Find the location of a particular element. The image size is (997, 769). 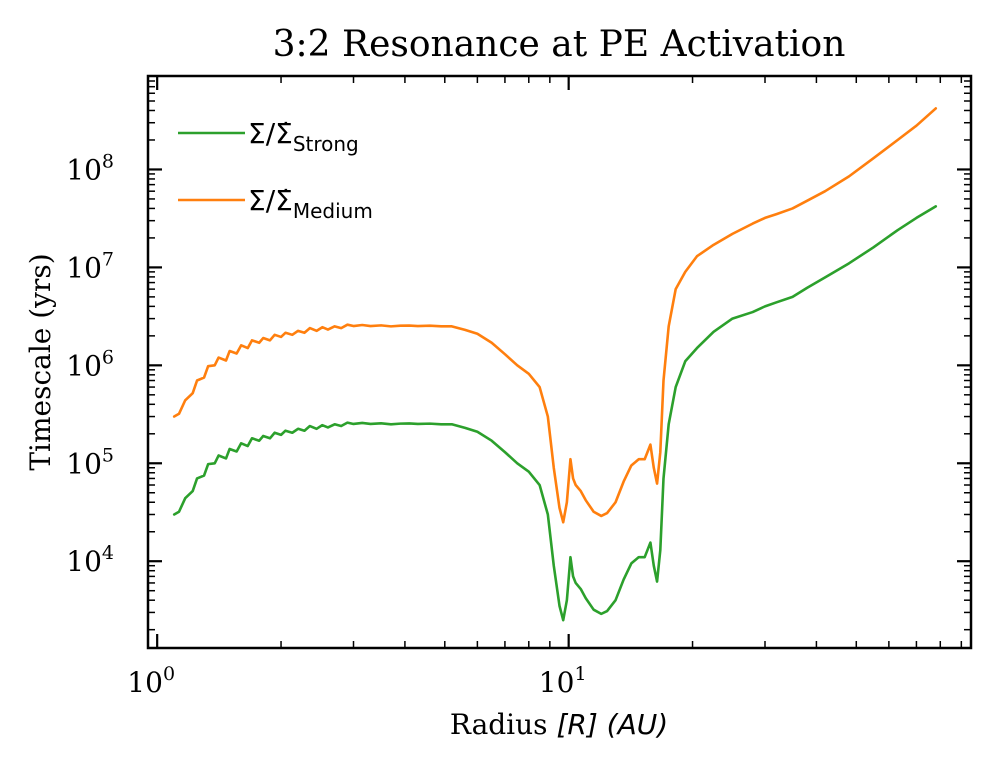

y-tick-label: 108 is located at coordinates (90, 168).